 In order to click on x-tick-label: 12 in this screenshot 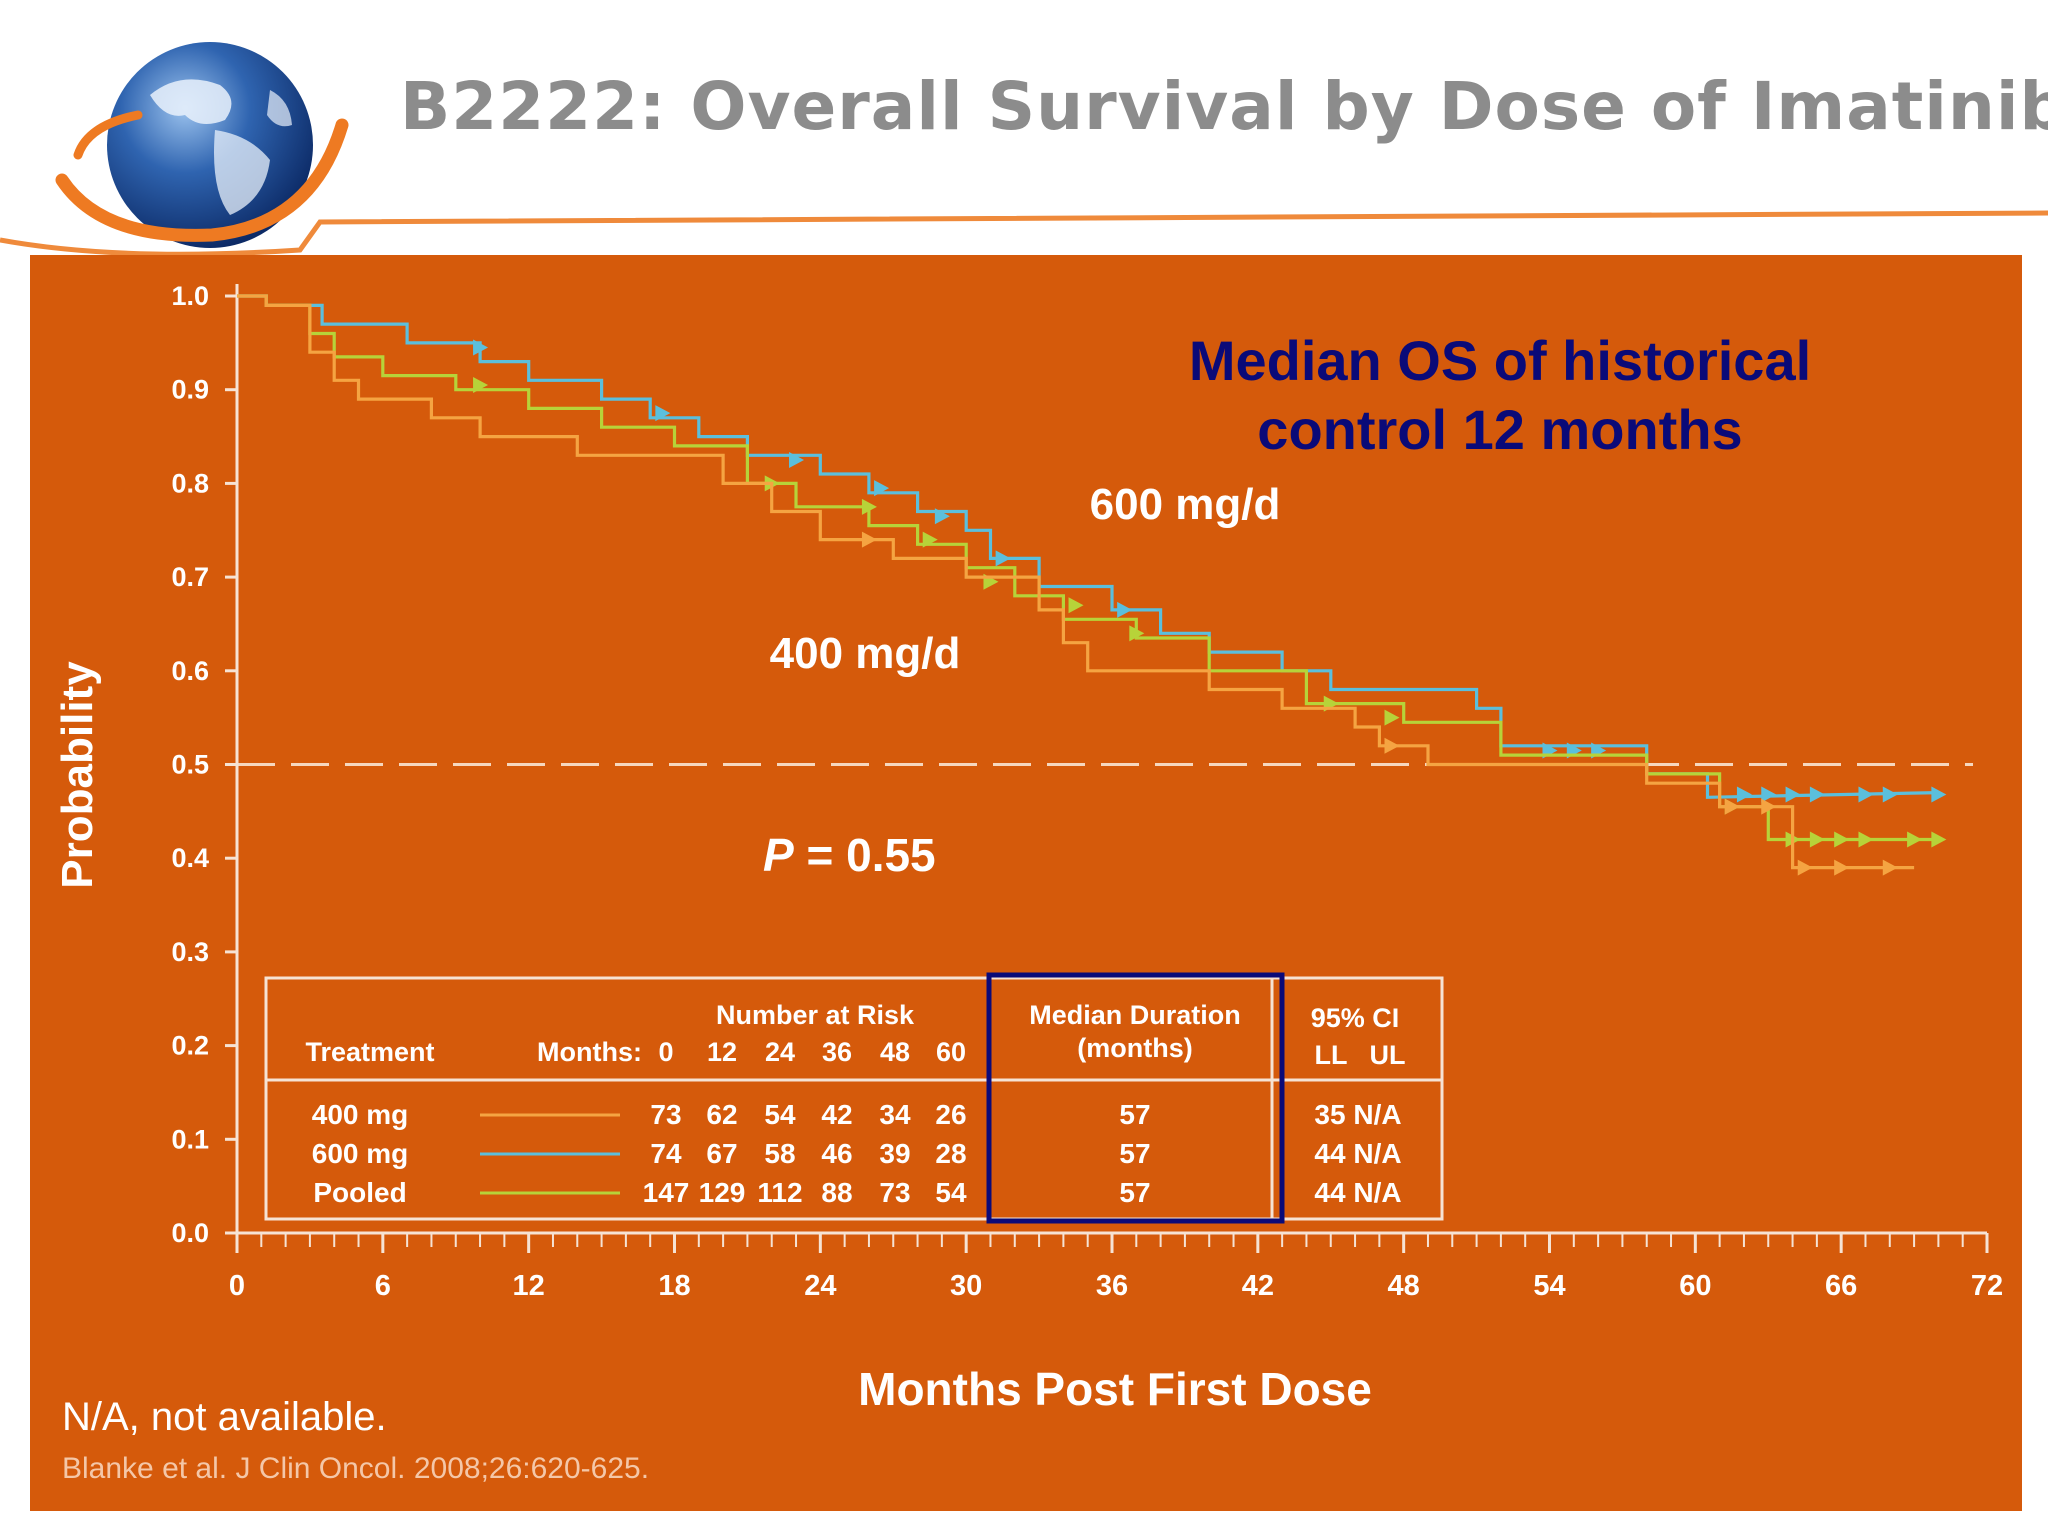, I will do `click(529, 1286)`.